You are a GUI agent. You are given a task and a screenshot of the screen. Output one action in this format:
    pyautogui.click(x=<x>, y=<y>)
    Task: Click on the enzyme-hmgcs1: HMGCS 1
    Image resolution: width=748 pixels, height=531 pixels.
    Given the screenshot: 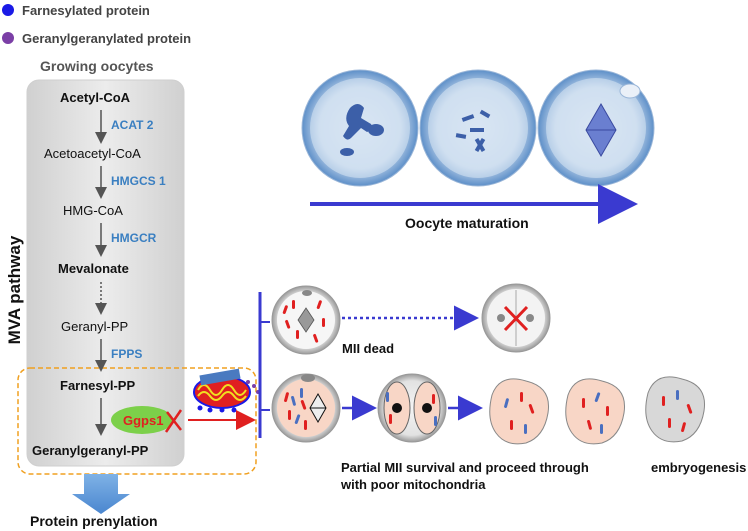 What is the action you would take?
    pyautogui.click(x=138, y=181)
    